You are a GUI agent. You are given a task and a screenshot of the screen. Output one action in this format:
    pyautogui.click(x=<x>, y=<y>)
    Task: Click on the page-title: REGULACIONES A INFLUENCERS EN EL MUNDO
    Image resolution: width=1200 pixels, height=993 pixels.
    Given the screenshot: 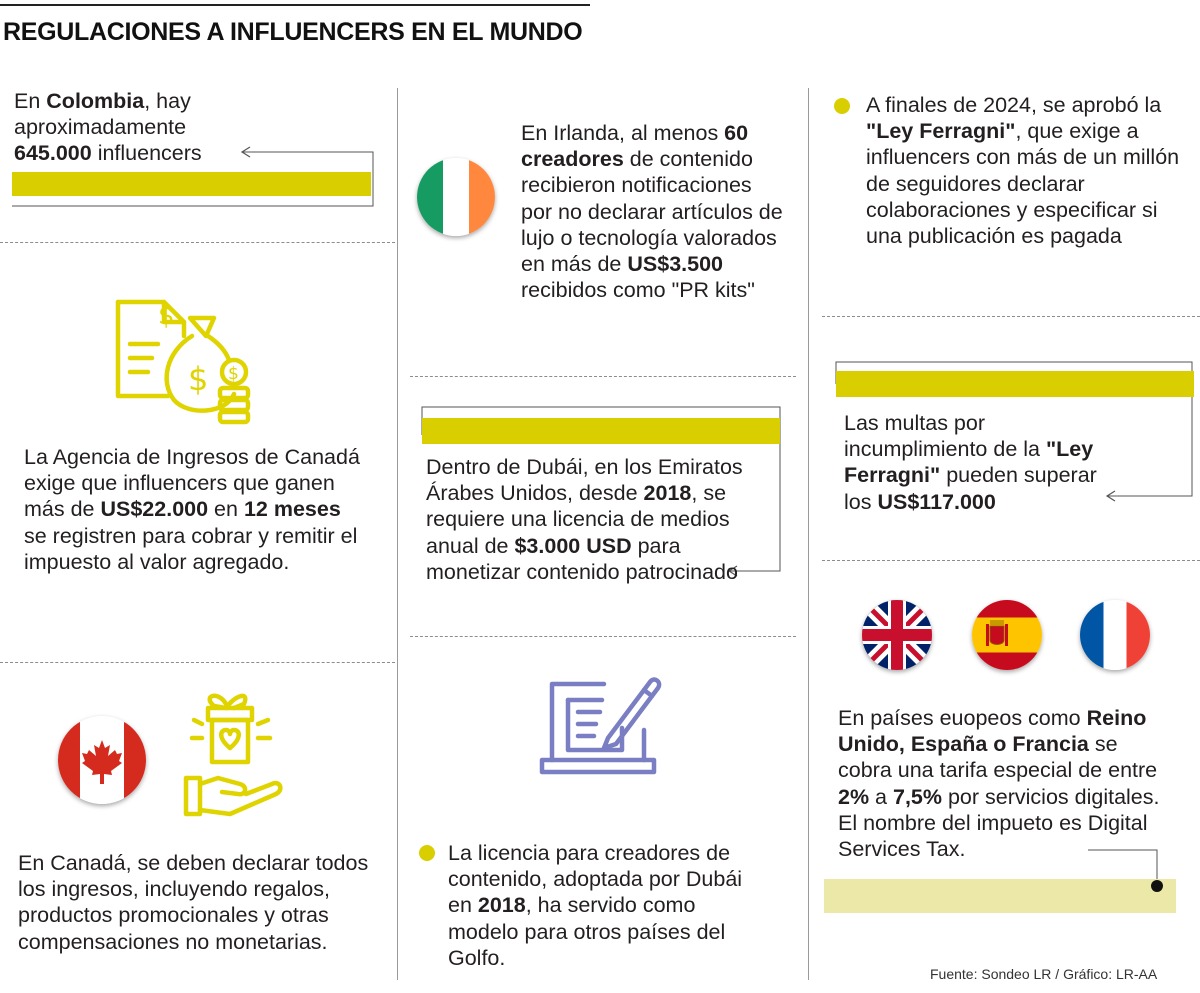 What is the action you would take?
    pyautogui.click(x=293, y=32)
    